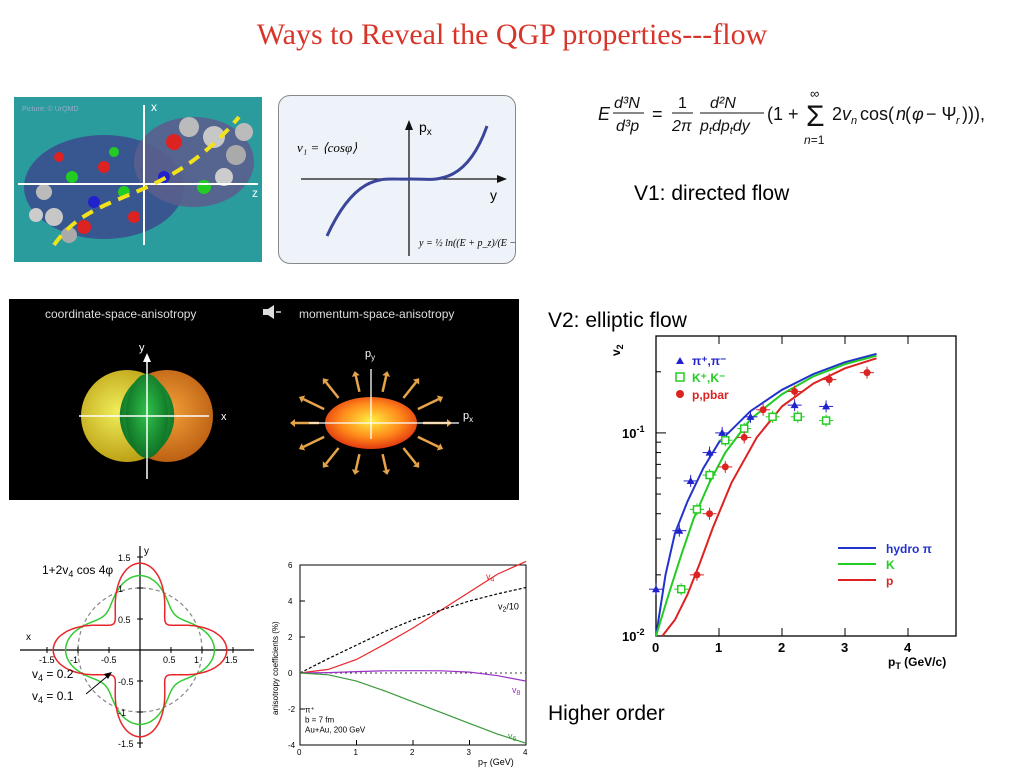 This screenshot has height=773, width=1024. Describe the element at coordinates (909, 549) in the screenshot. I see `legend-hydro-entry: hydro π` at that location.